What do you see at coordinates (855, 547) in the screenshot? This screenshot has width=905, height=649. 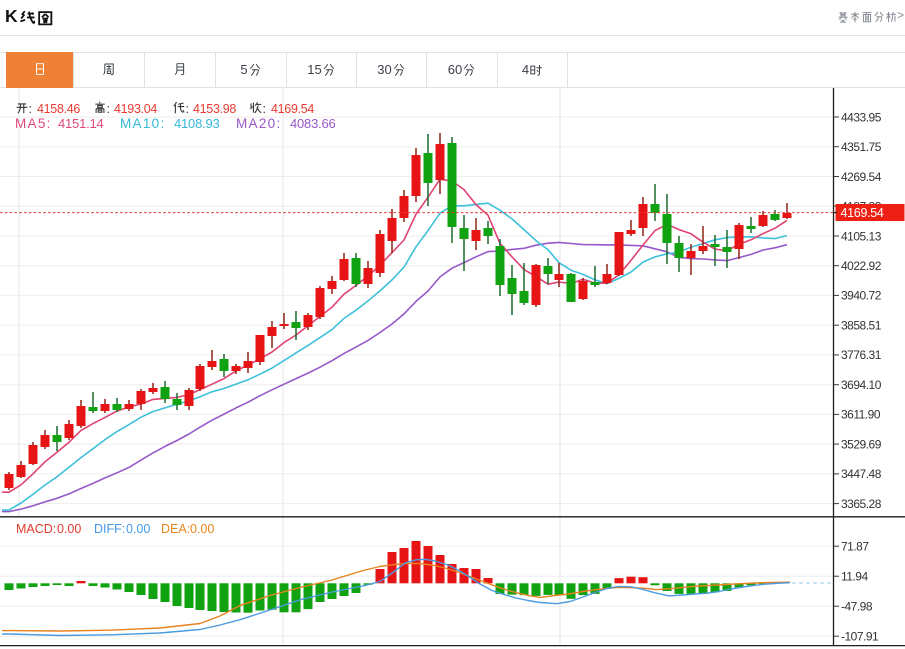 I see `svg-text: 71.87` at bounding box center [855, 547].